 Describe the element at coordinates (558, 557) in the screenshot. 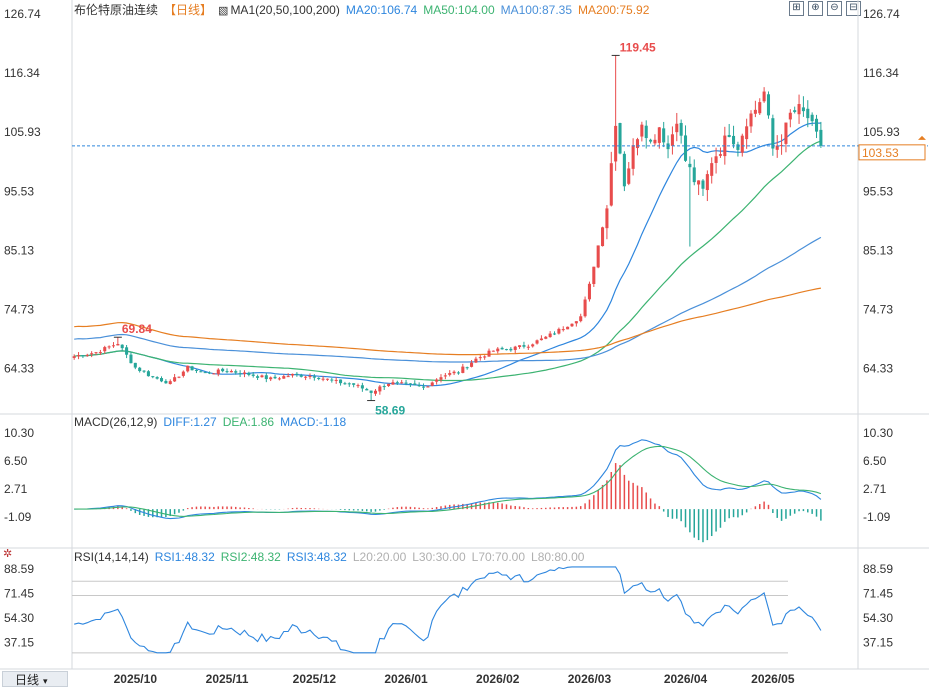

I see `rsi-l80: L80:80.00` at that location.